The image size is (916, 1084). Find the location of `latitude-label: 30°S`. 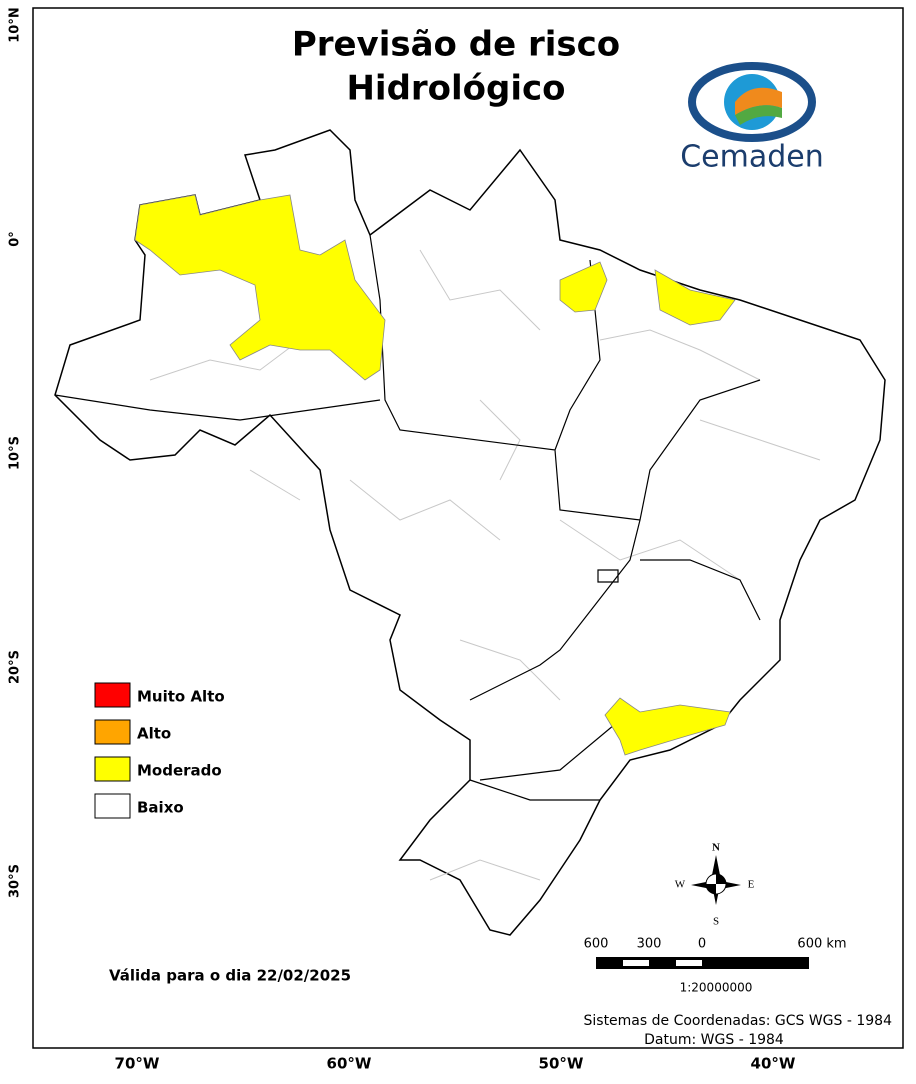

latitude-label: 30°S is located at coordinates (15, 881).